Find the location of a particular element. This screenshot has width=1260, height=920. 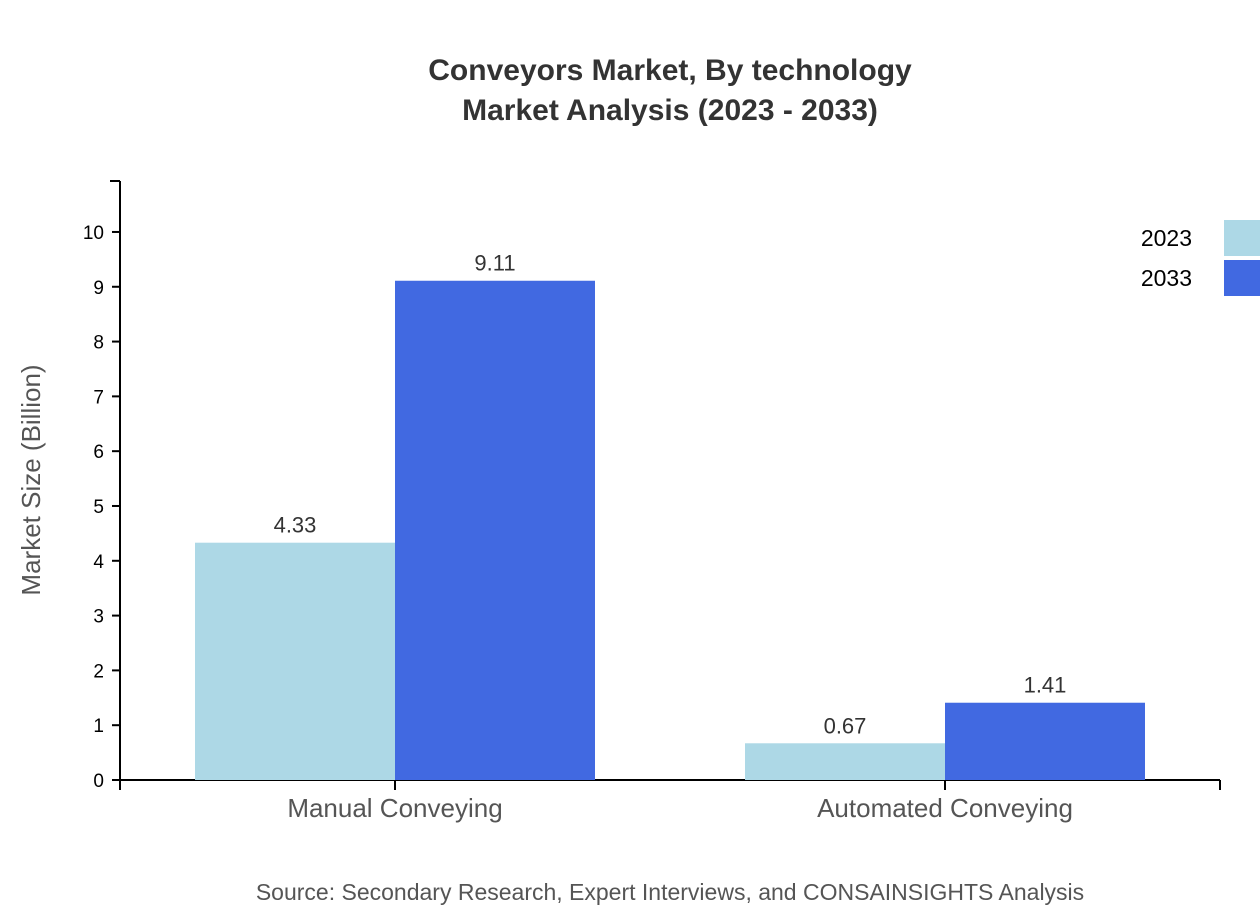

y-tick-label: 6 is located at coordinates (98, 452).